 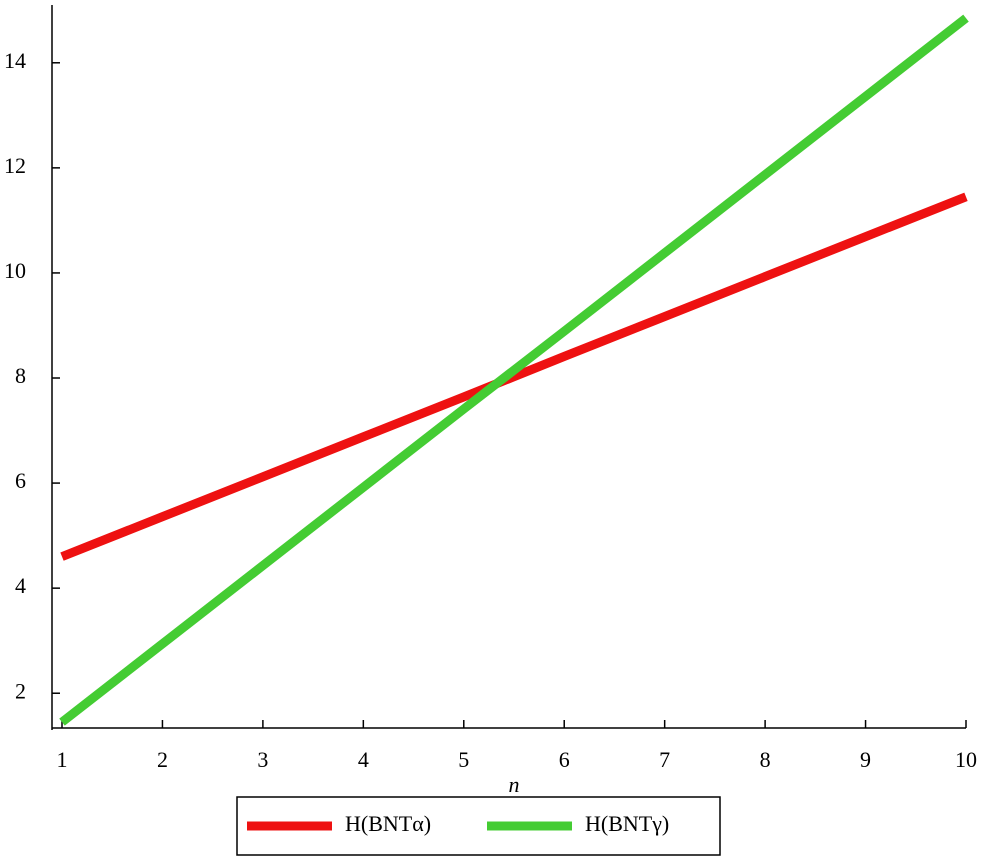 What do you see at coordinates (162, 759) in the screenshot?
I see `x-tick-label: 2` at bounding box center [162, 759].